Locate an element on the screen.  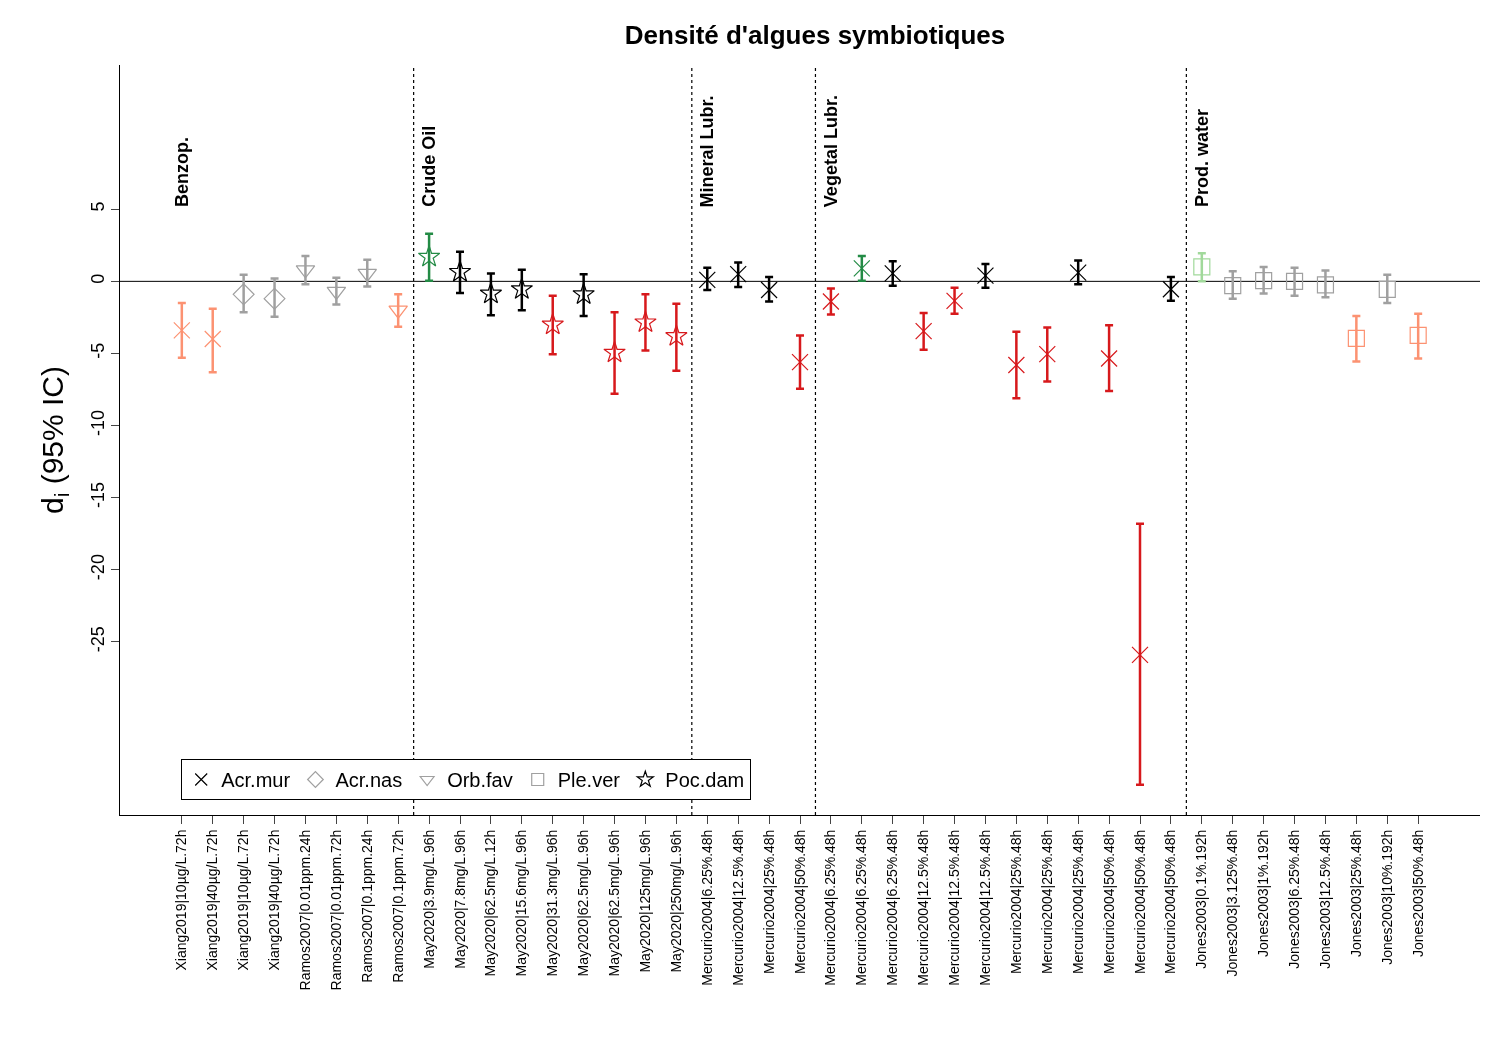
x-tick-label: Ramos2007|0.1ppm.24h is located at coordinates (366, 906).